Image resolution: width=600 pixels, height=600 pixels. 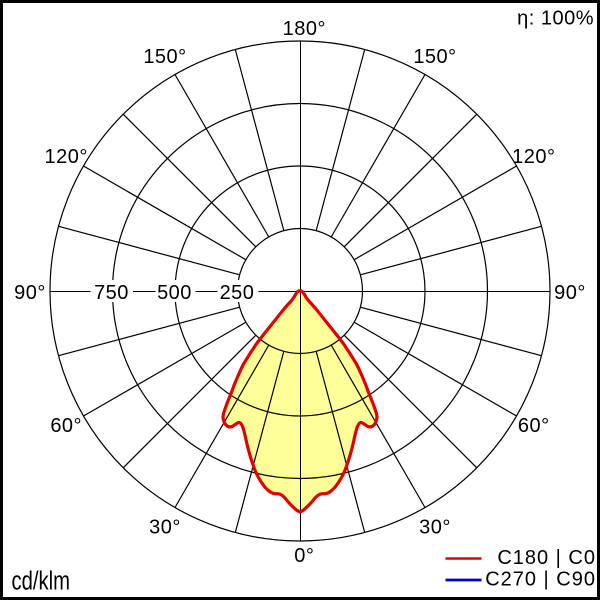 I want to click on svg-text: 250, so click(x=237, y=293).